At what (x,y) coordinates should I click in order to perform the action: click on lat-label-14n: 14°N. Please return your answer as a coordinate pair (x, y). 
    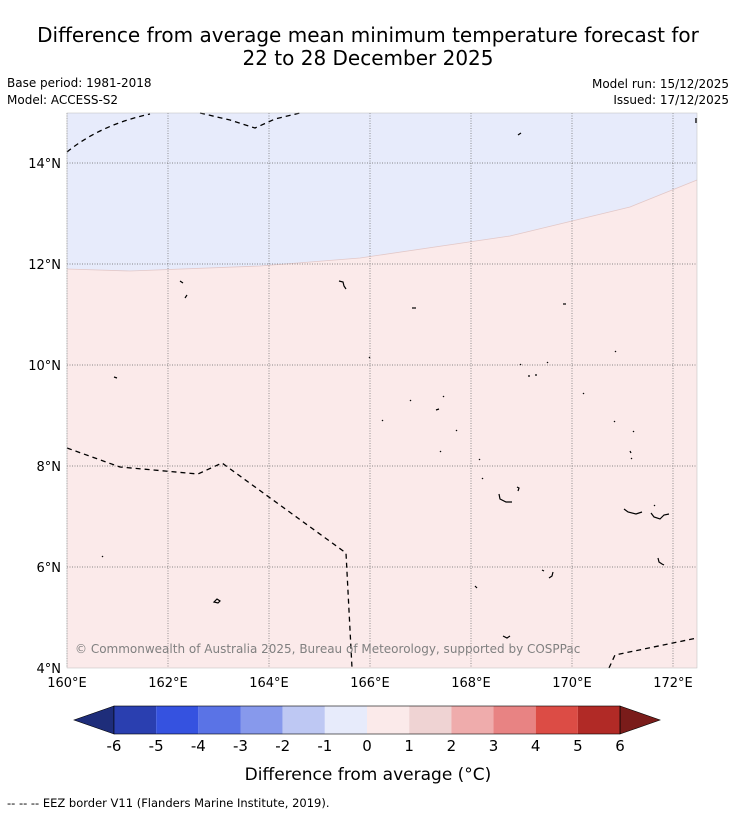
    Looking at the image, I should click on (44, 164).